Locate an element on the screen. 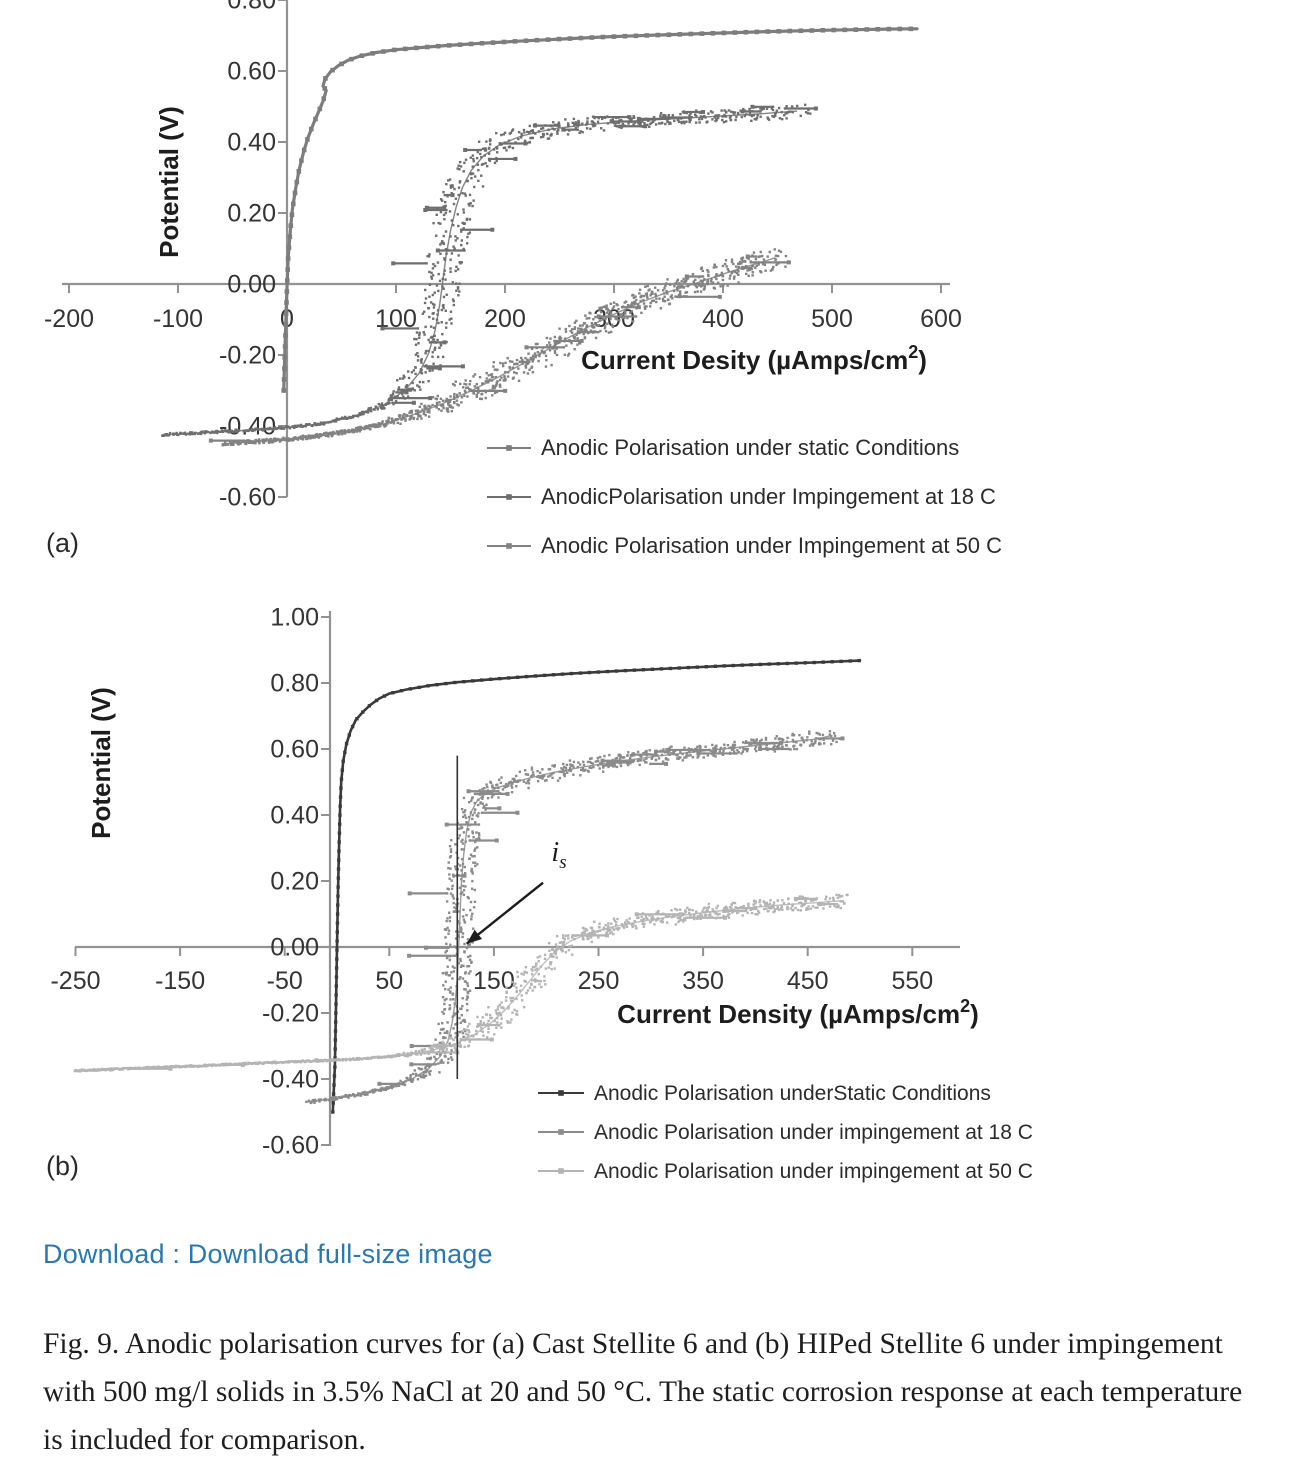  x-tick-label: -200 is located at coordinates (69, 319).